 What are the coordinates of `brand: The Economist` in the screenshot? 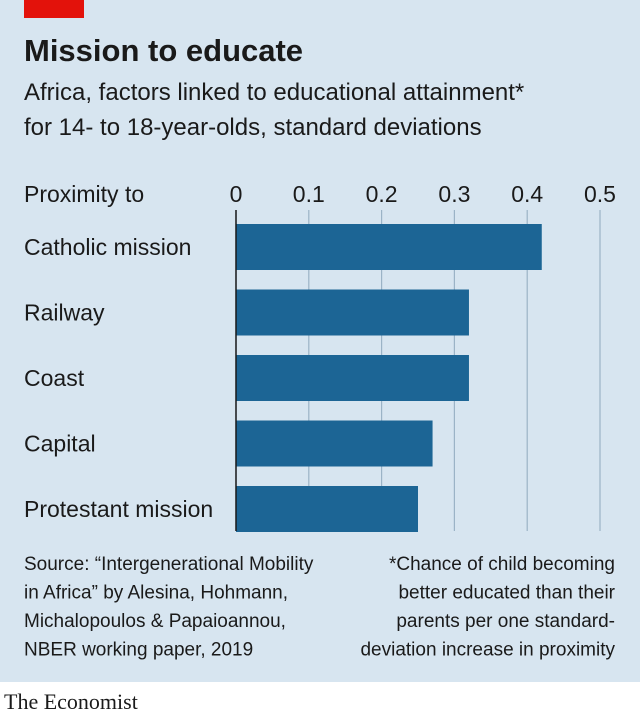 It's located at (71, 701).